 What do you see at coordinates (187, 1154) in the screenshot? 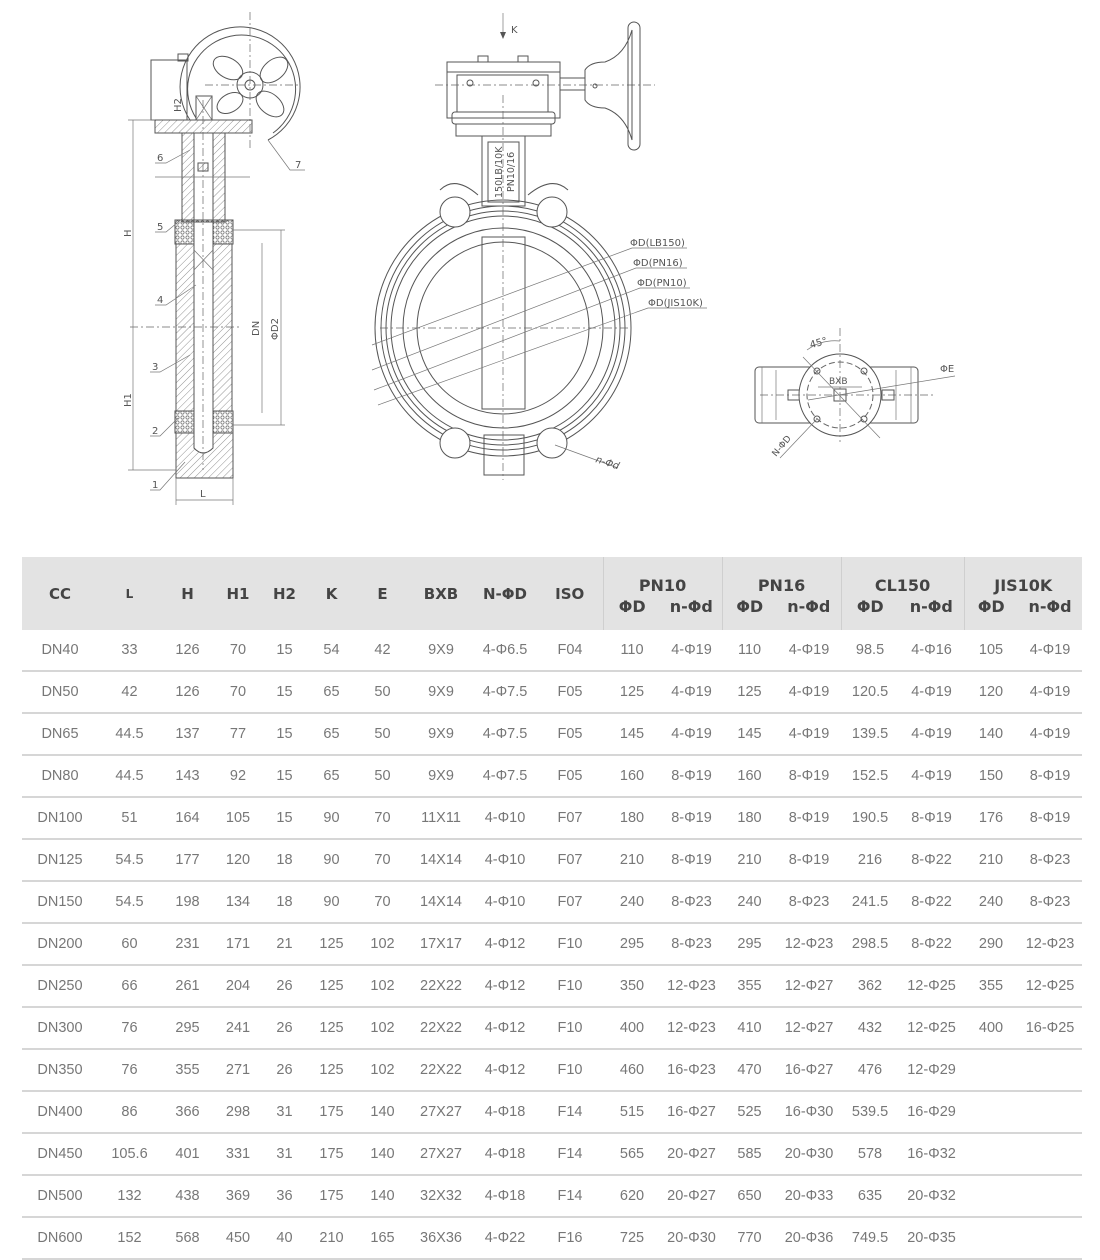
I see `table-cell: 401` at bounding box center [187, 1154].